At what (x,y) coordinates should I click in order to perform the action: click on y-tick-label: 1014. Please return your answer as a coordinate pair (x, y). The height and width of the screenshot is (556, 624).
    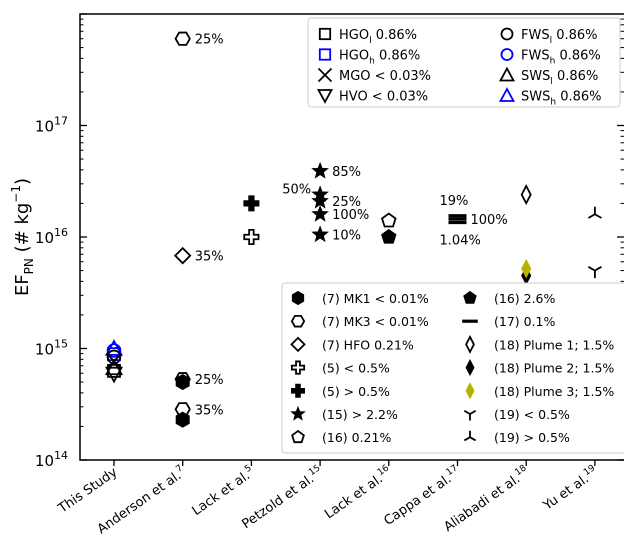
    Looking at the image, I should click on (51, 459).